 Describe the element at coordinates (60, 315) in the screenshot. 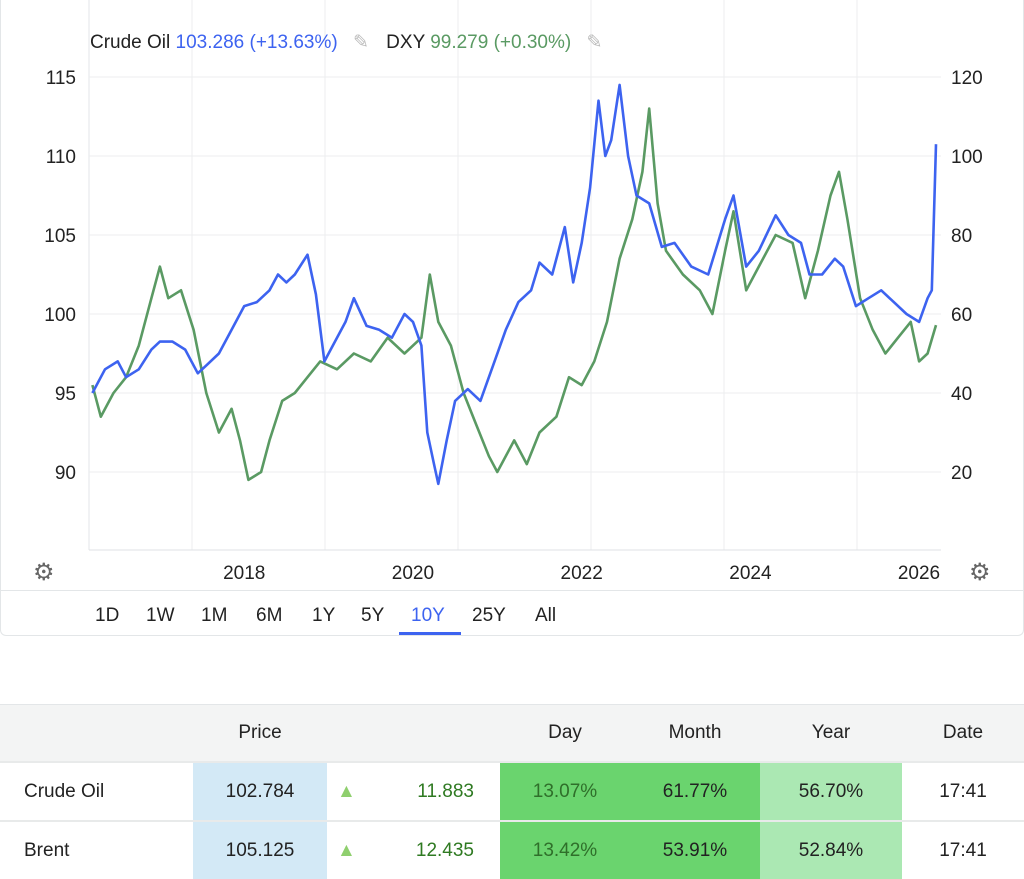

I see `left-axis-tick: 100` at that location.